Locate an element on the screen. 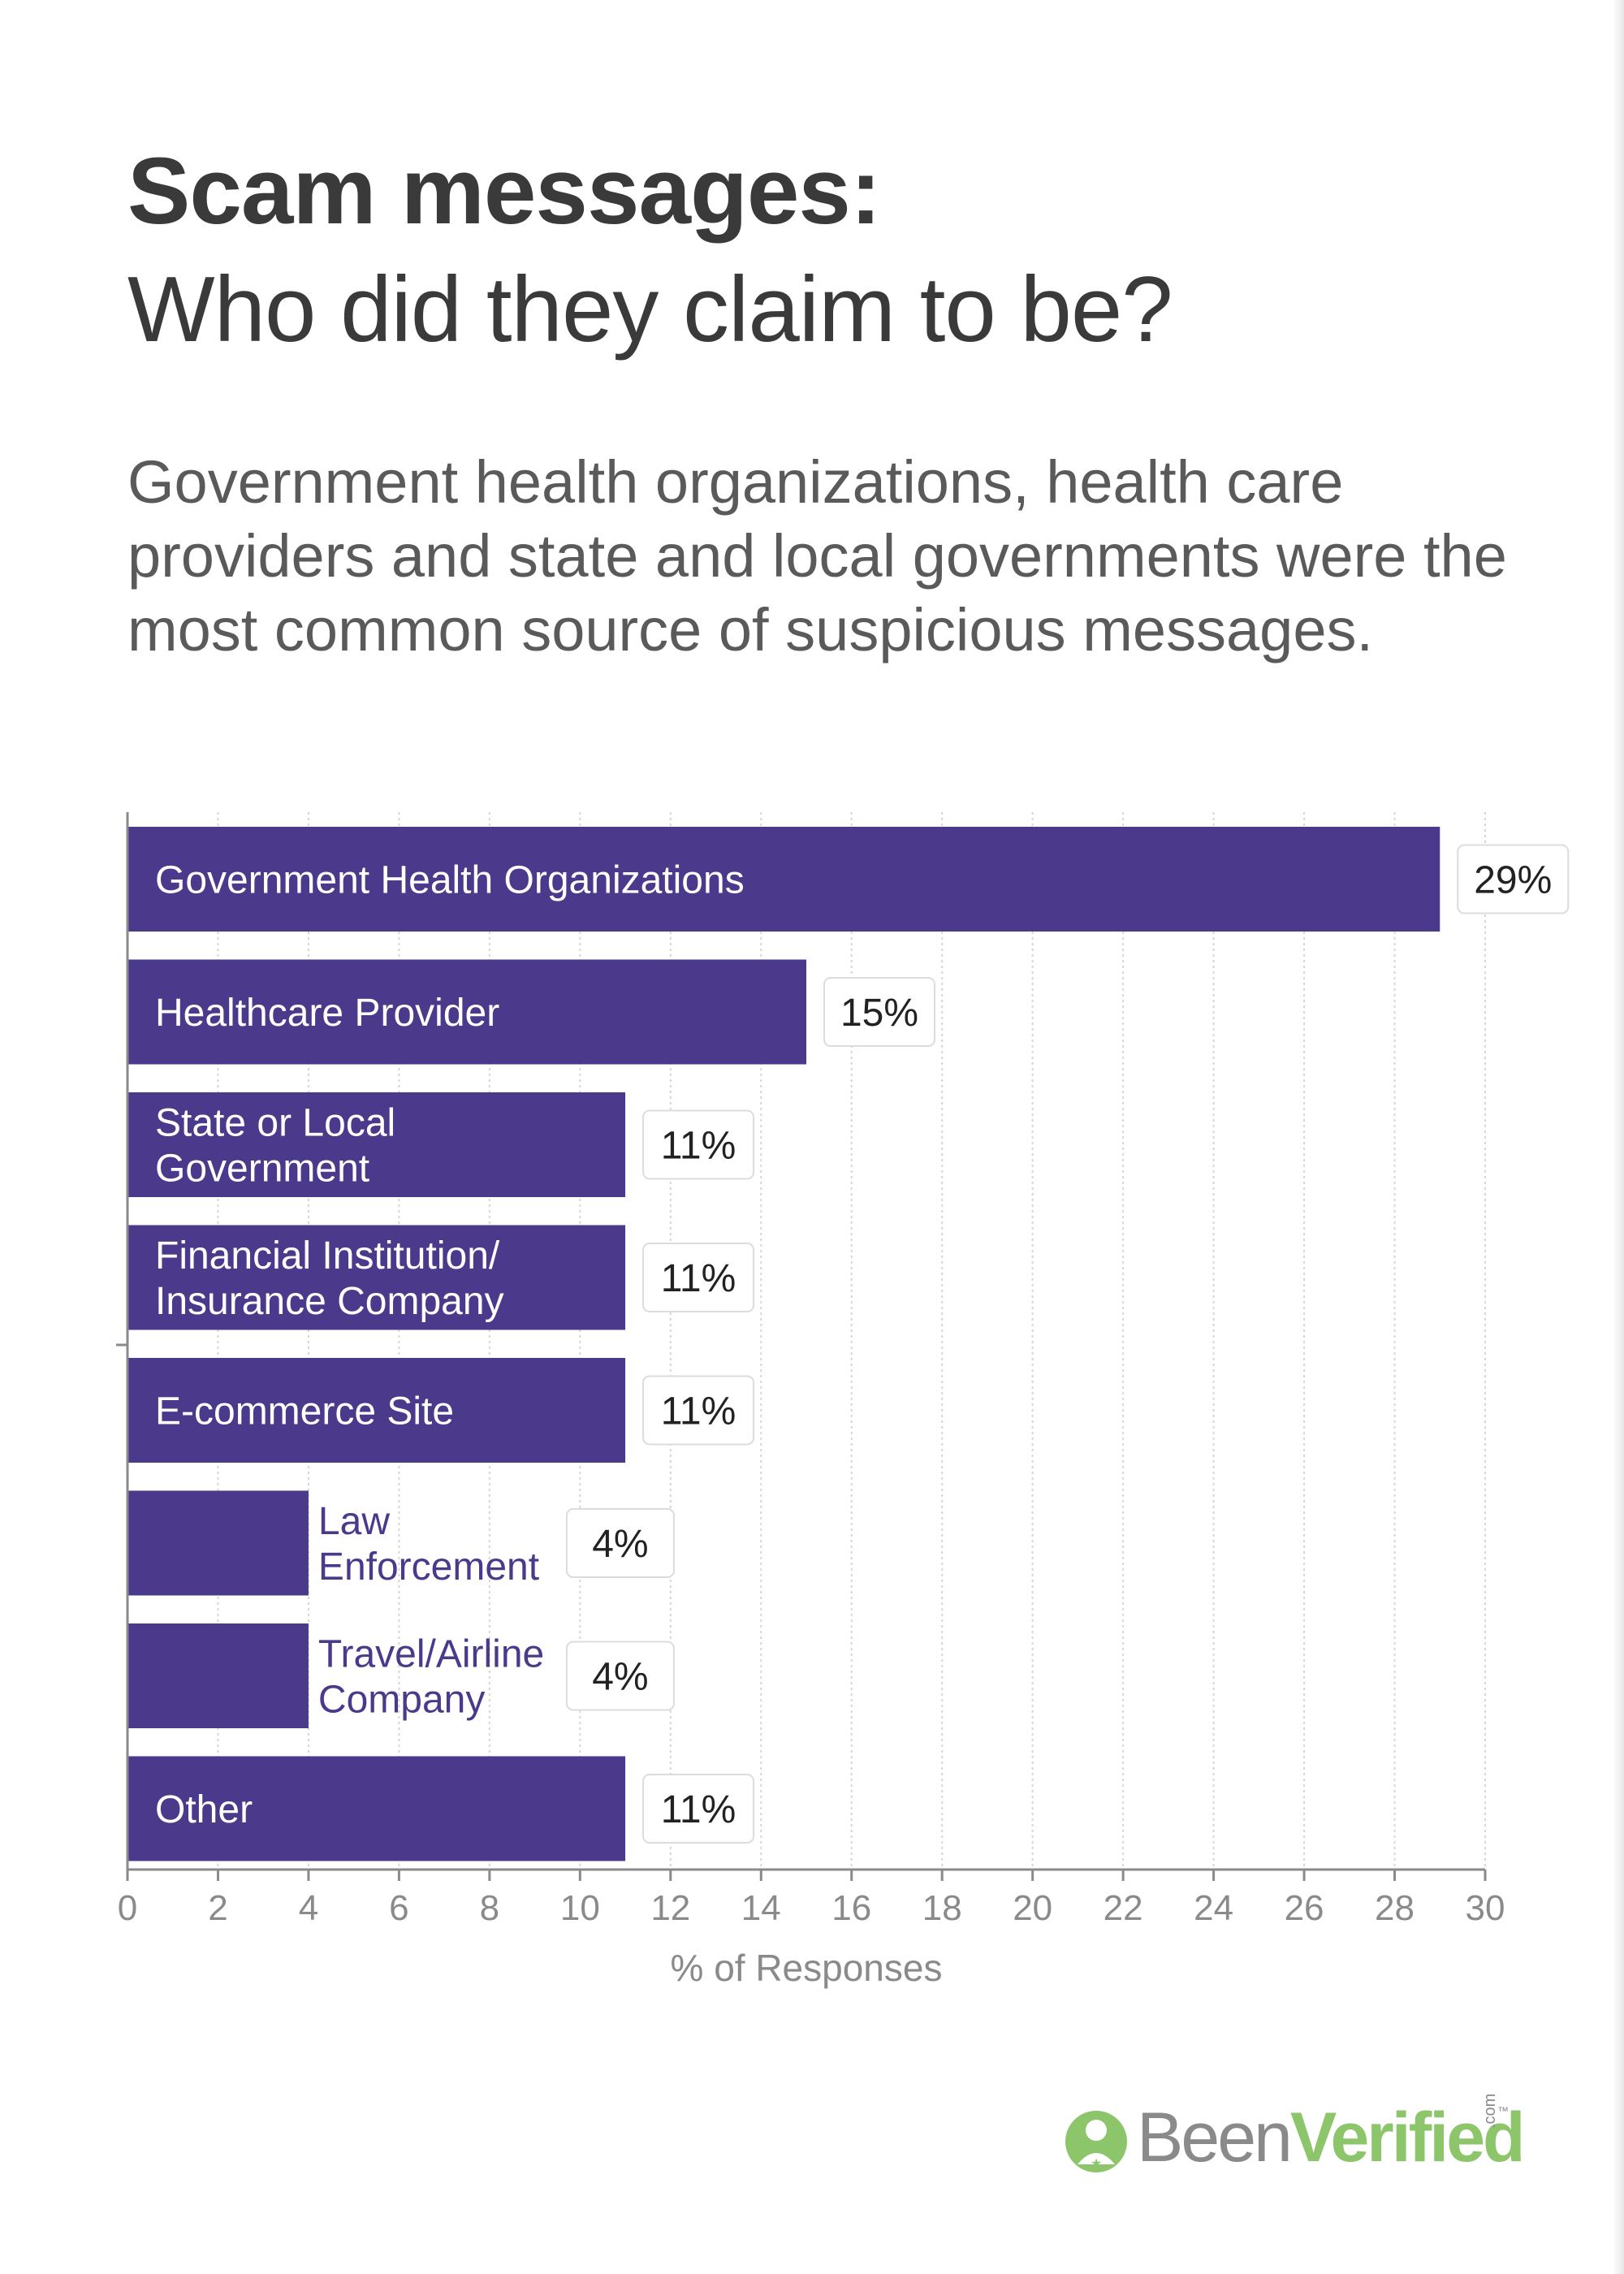 The height and width of the screenshot is (2274, 1624). x-tick-label: 28 is located at coordinates (1395, 1908).